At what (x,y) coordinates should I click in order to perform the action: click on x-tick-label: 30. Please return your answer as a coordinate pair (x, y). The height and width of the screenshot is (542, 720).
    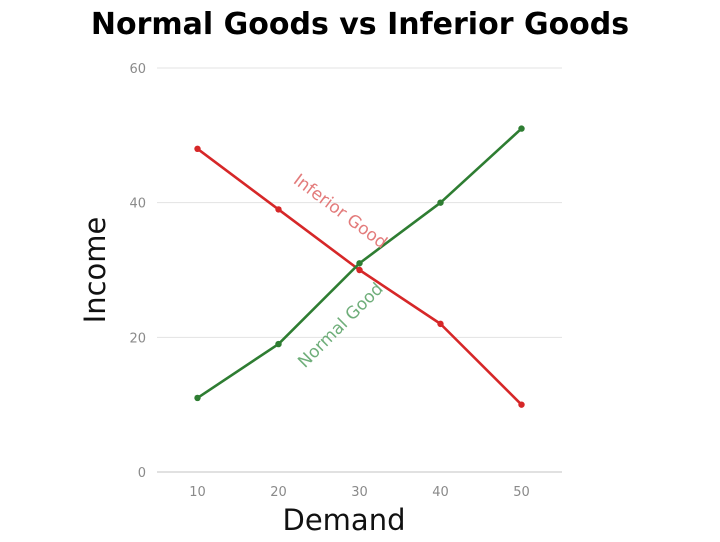
    Looking at the image, I should click on (359, 492).